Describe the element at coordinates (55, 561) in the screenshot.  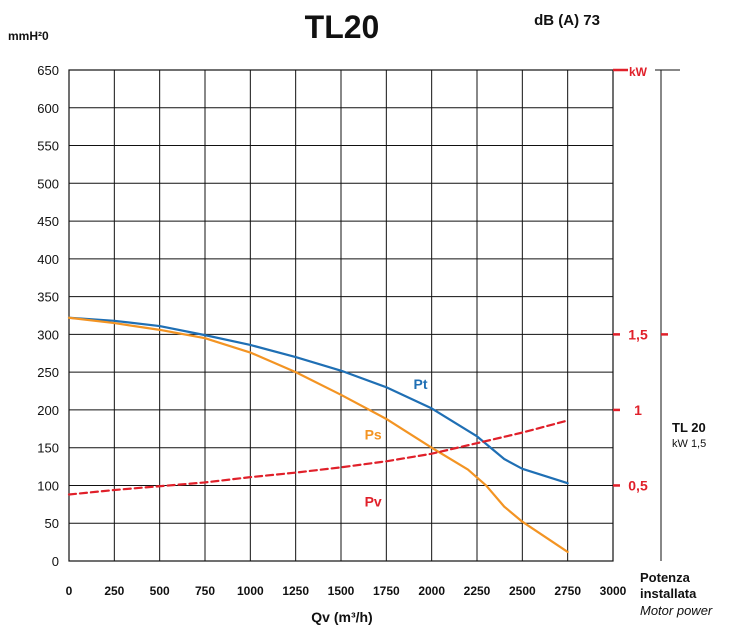
I see `y-tick-label-0: 0` at that location.